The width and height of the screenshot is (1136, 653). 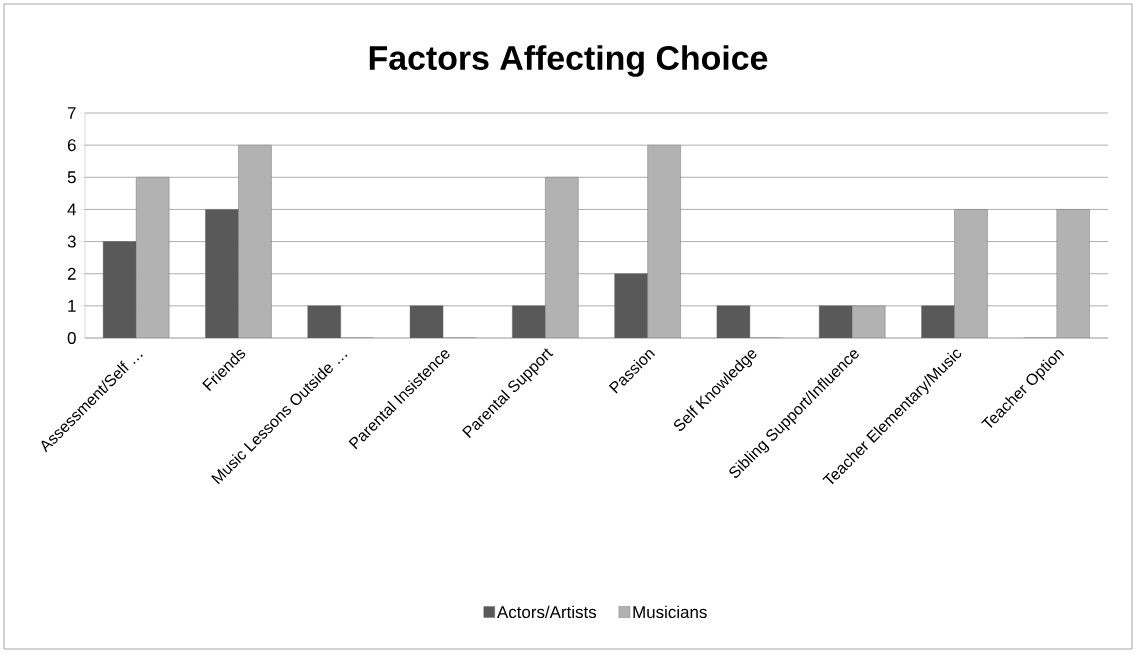 What do you see at coordinates (72, 306) in the screenshot?
I see `y-tick-label: 1` at bounding box center [72, 306].